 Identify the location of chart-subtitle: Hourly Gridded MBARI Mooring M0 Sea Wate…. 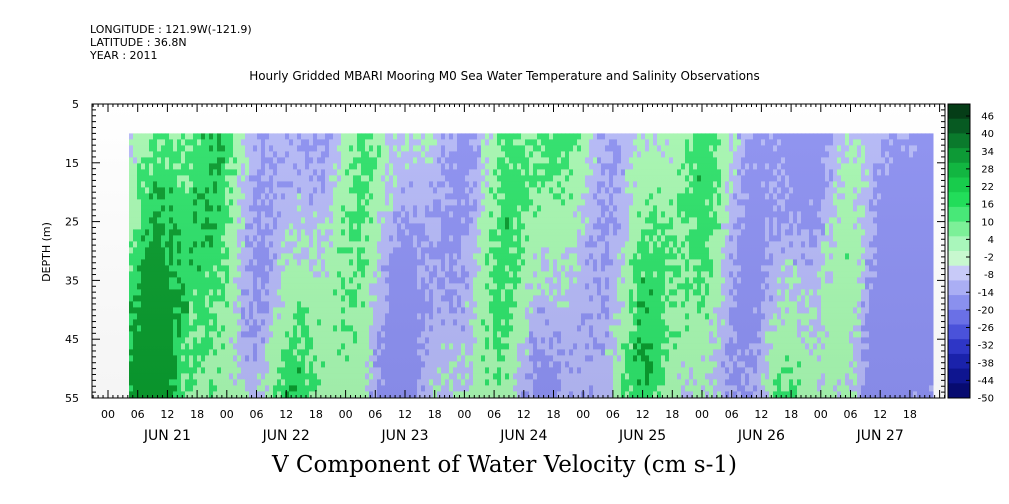
(504, 76).